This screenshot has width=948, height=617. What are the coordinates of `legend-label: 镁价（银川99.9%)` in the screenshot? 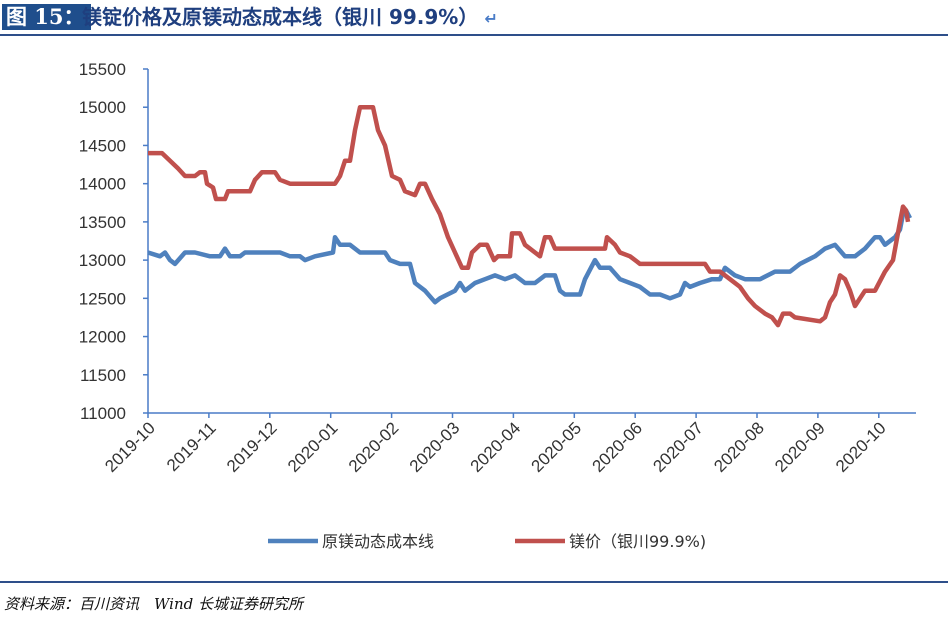 It's located at (637, 541).